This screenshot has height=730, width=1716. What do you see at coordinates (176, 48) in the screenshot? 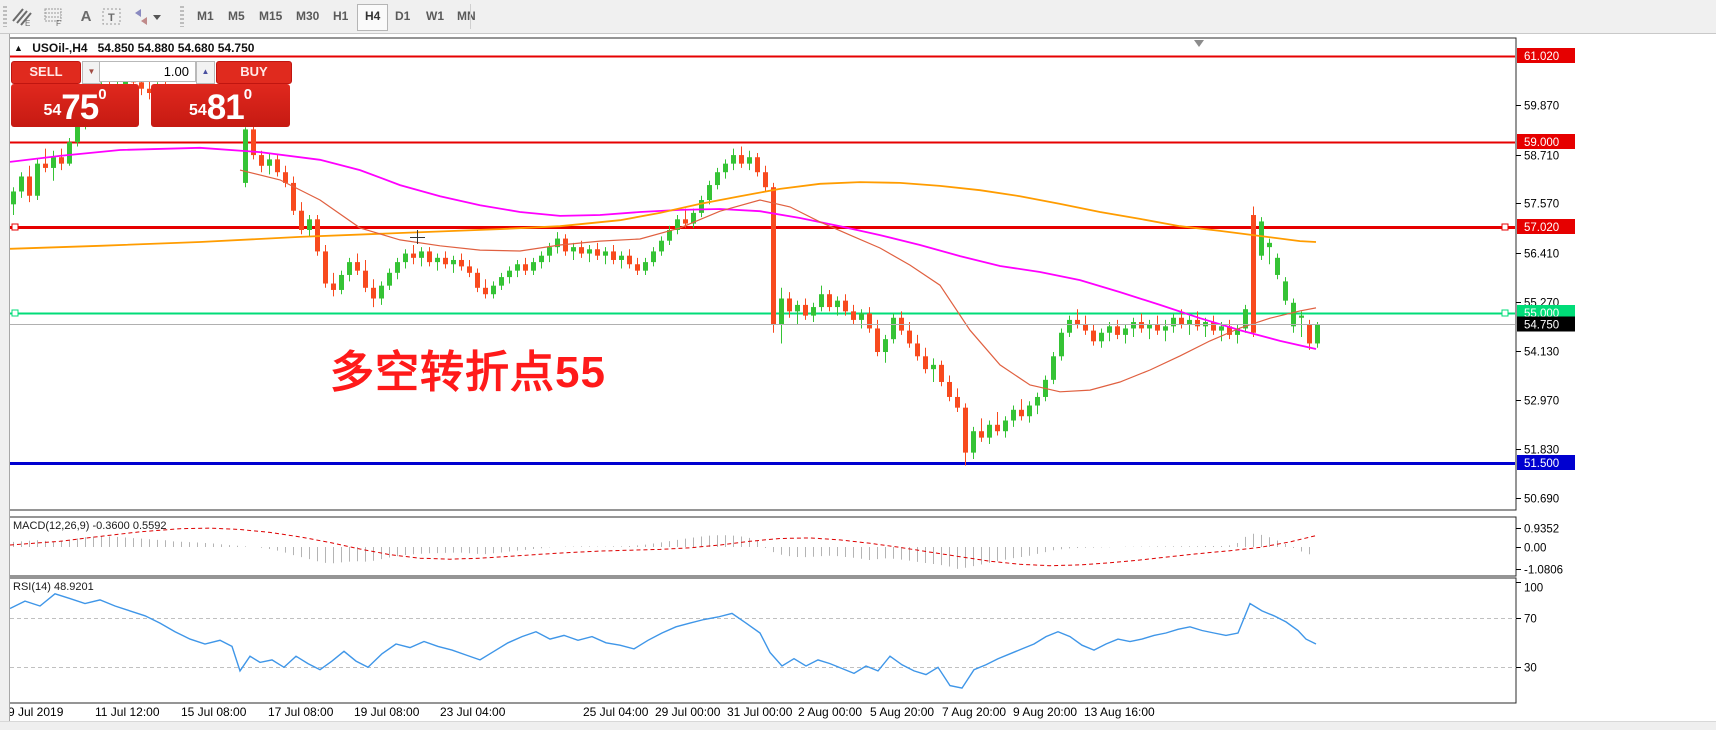
I see `symbol-ohlc: 54.850 54.880 54.680 54.750` at bounding box center [176, 48].